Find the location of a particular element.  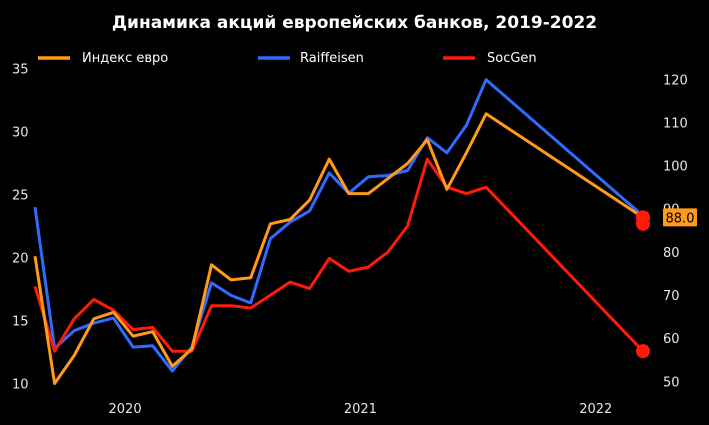

x-tick-label: 2022 is located at coordinates (595, 409).